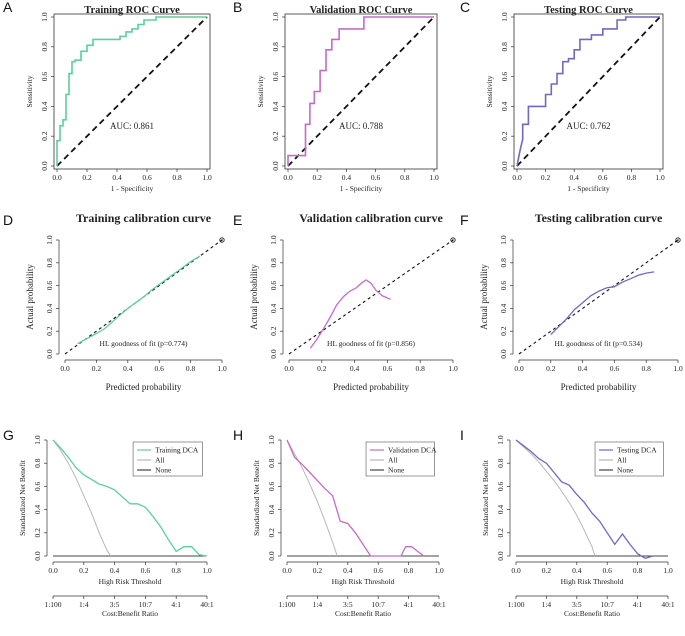 The width and height of the screenshot is (685, 636). What do you see at coordinates (489, 91) in the screenshot?
I see `y-axis-label: Sensitivity` at bounding box center [489, 91].